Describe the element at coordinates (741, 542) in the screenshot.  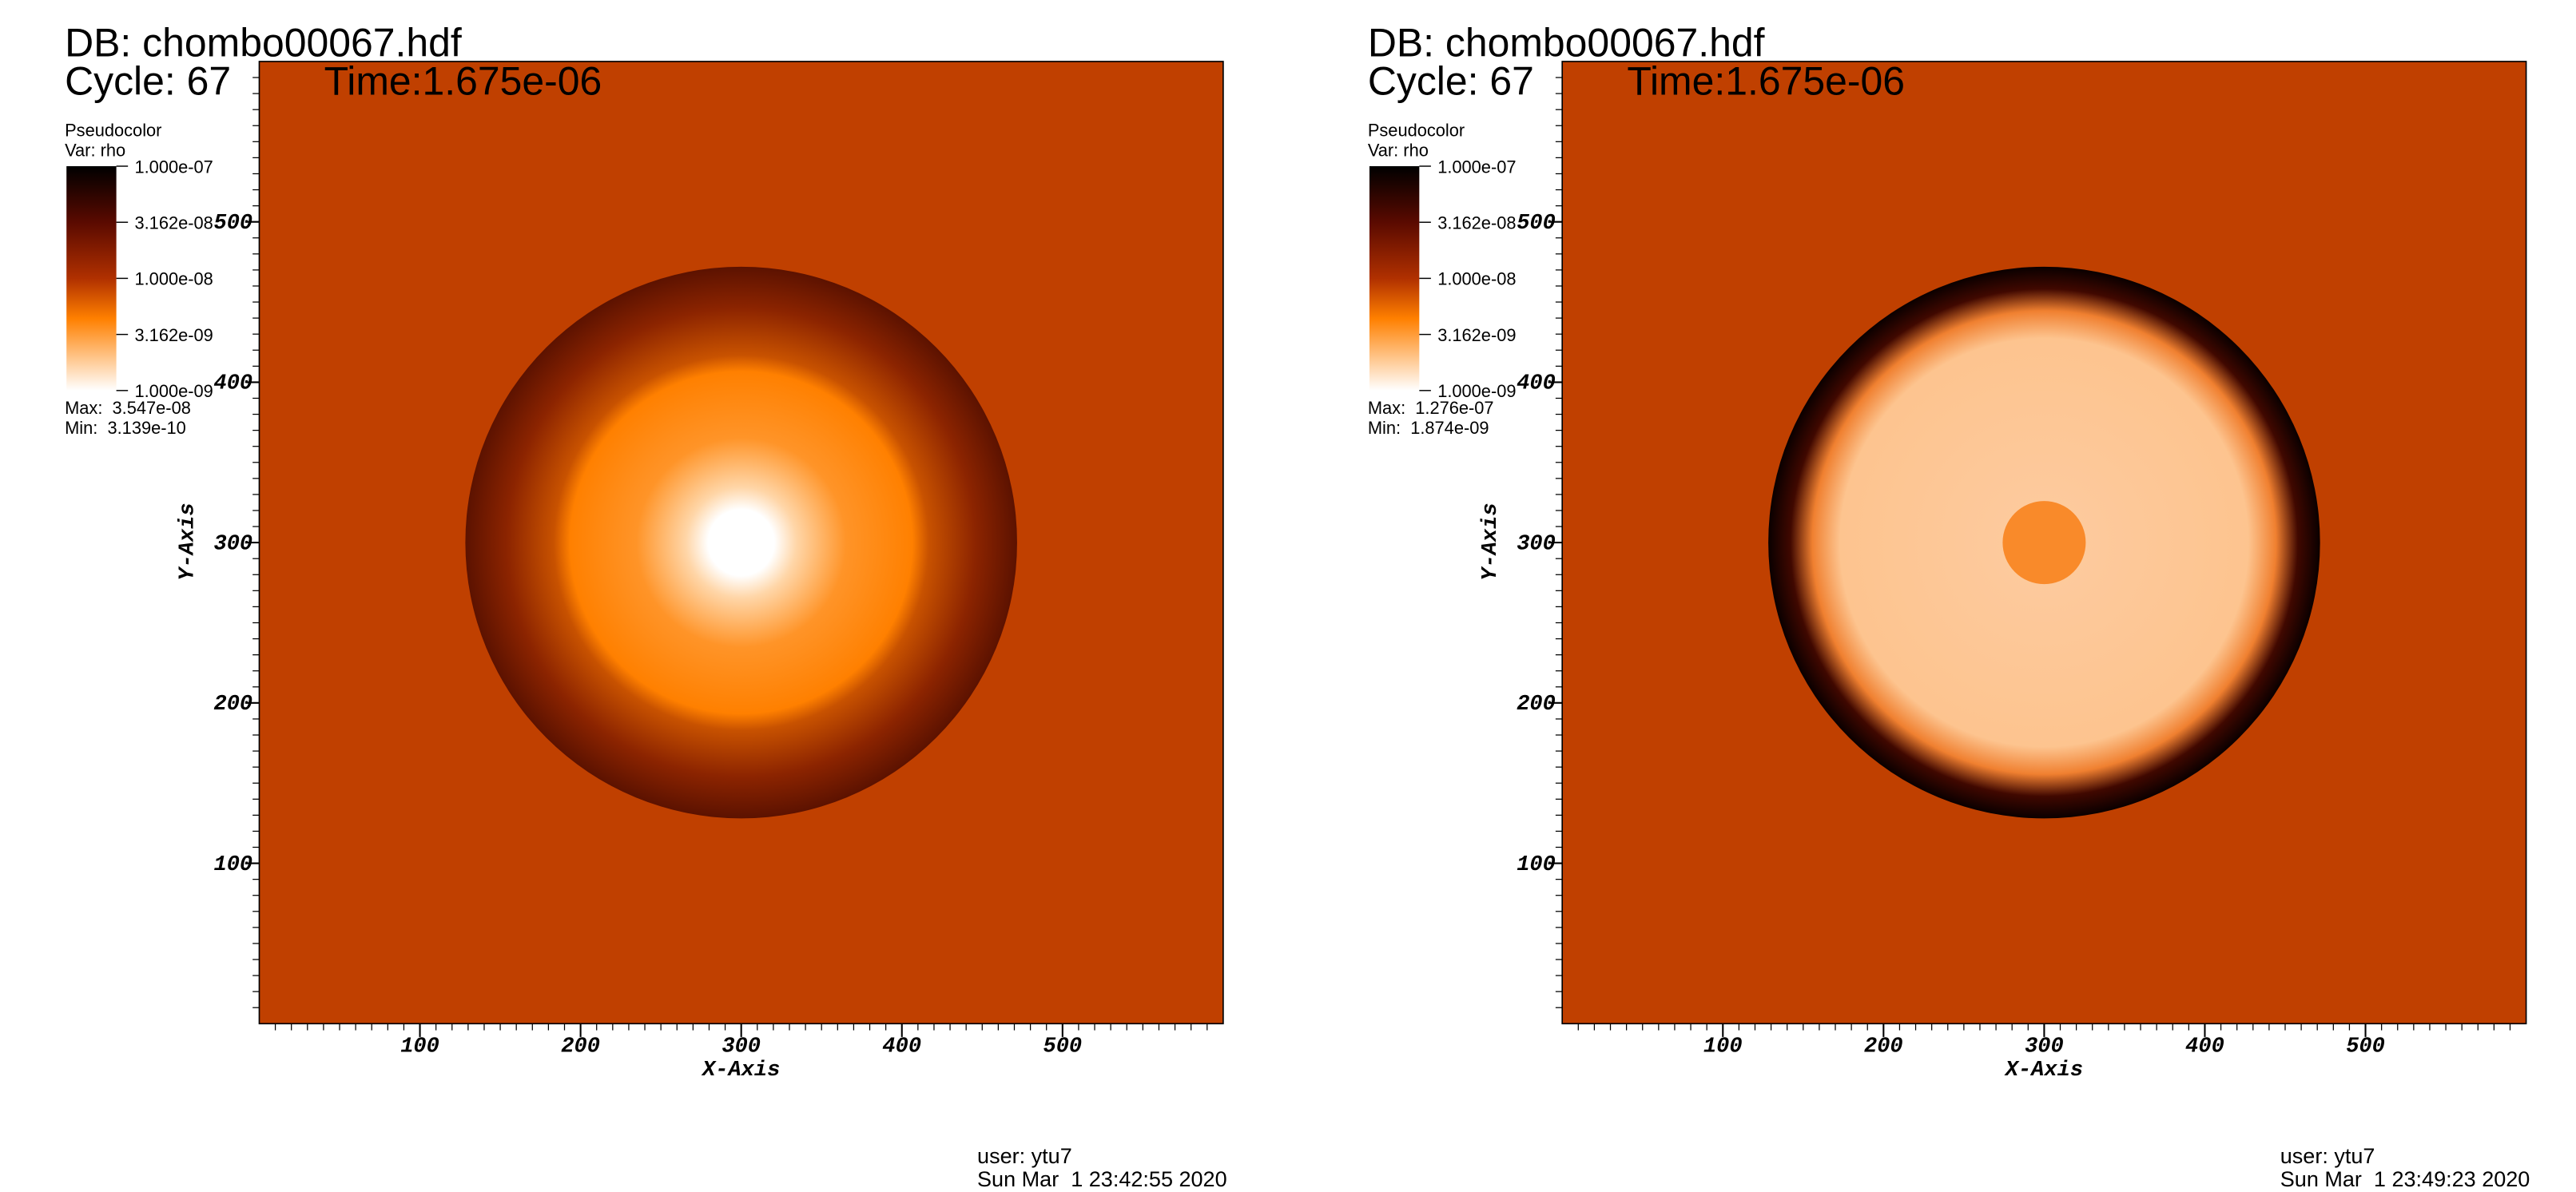
I see `blast-wave` at that location.